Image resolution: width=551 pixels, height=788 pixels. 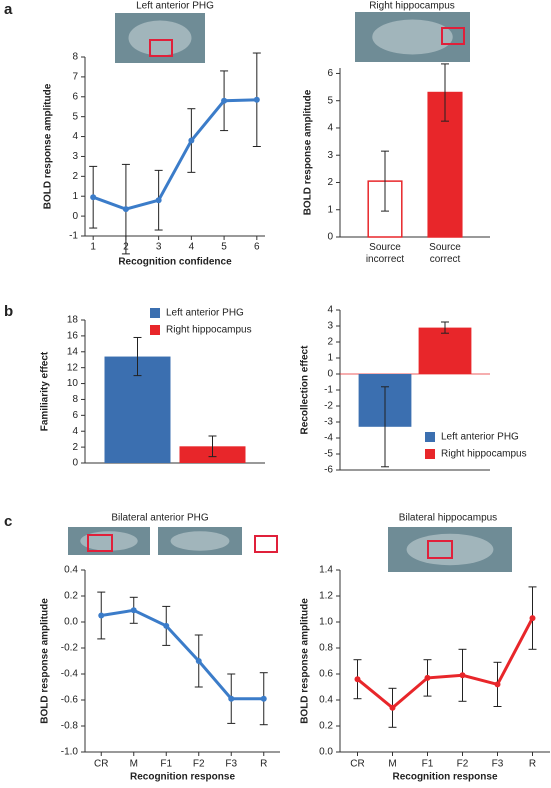 I want to click on y-tick-label: 0.0, so click(x=71, y=622).